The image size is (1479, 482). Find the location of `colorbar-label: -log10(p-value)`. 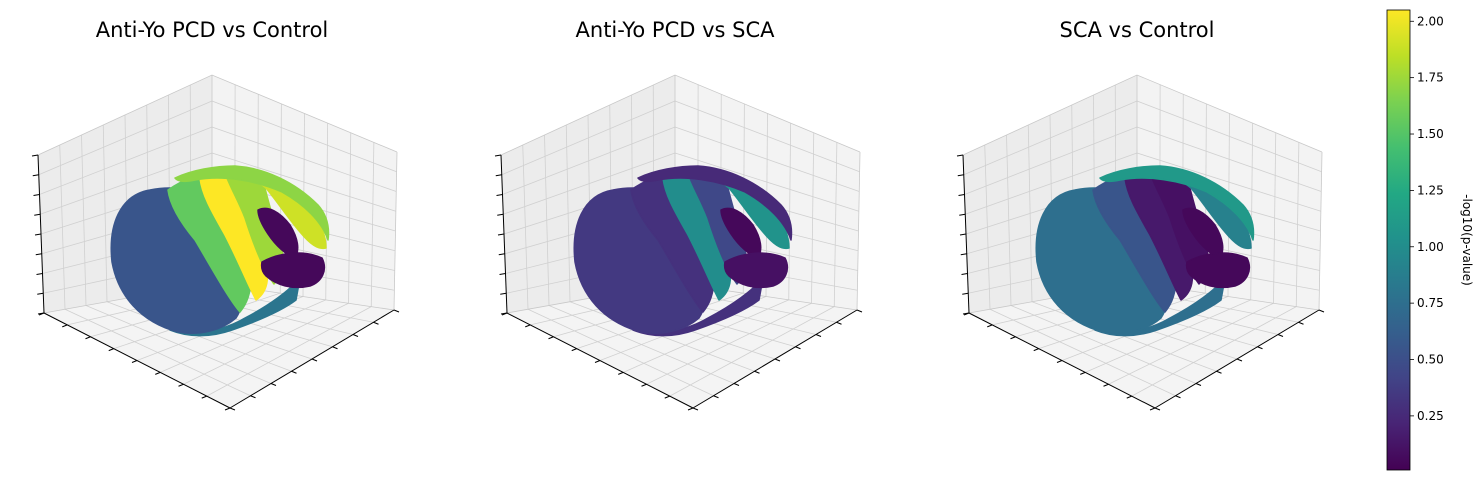

colorbar-label: -log10(p-value) is located at coordinates (1467, 240).